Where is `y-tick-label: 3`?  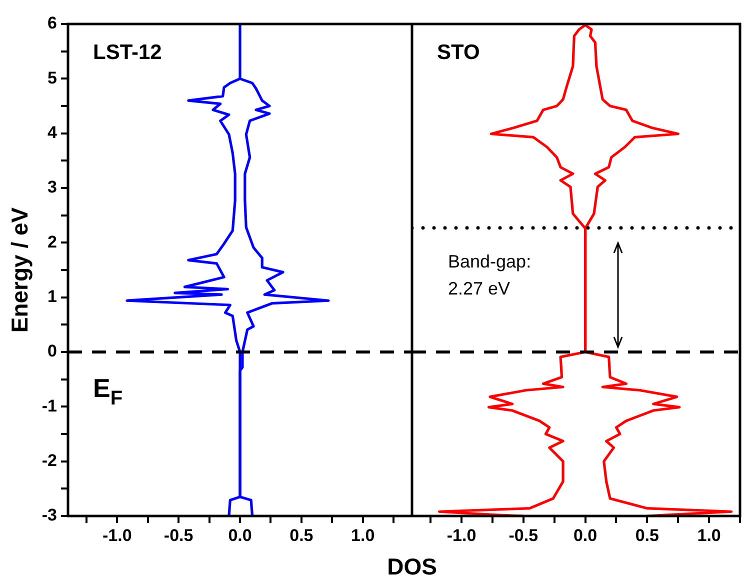
y-tick-label: 3 is located at coordinates (52, 187).